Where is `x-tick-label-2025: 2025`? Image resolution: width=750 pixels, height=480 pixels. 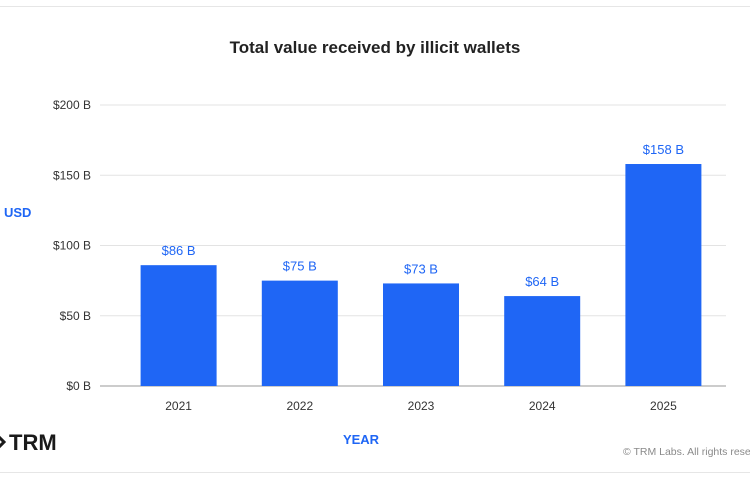 x-tick-label-2025: 2025 is located at coordinates (663, 406).